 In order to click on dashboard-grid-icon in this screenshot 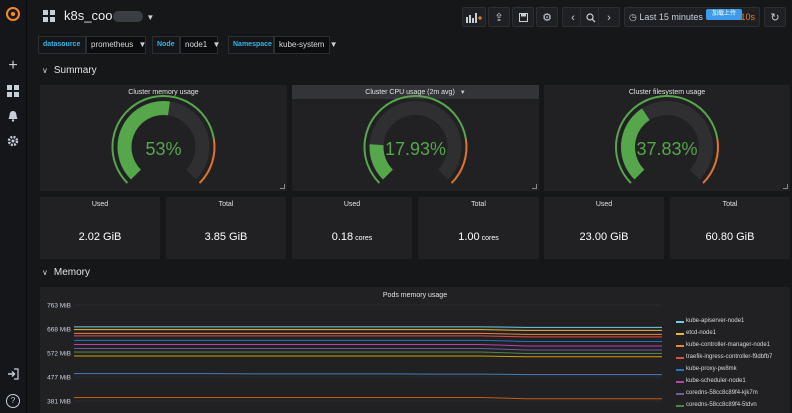, I will do `click(49, 16)`.